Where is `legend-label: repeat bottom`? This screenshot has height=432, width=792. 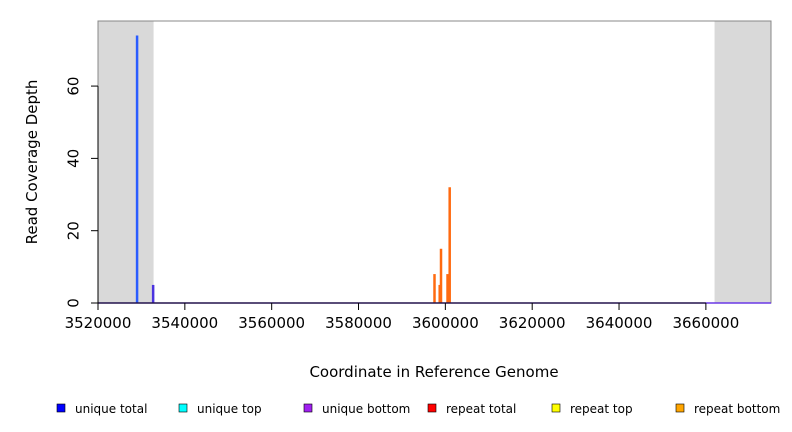 legend-label: repeat bottom is located at coordinates (737, 409).